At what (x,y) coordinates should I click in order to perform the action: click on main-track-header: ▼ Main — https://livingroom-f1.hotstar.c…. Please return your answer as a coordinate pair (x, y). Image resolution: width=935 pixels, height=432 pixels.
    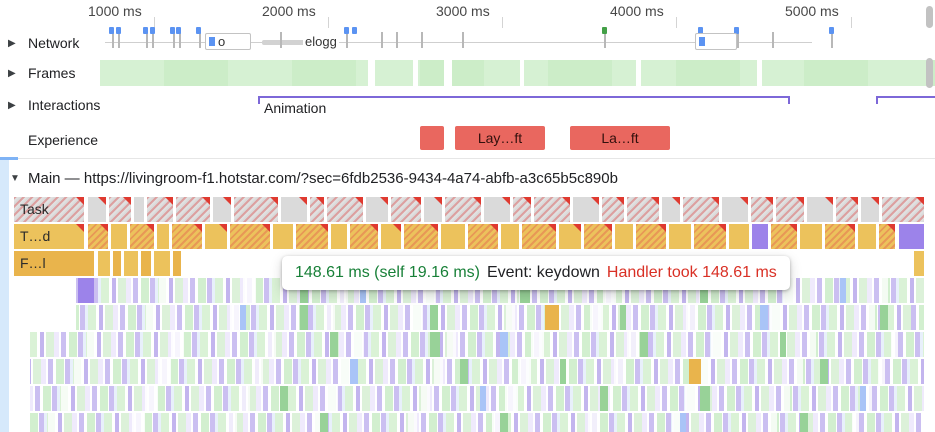
    Looking at the image, I should click on (467, 177).